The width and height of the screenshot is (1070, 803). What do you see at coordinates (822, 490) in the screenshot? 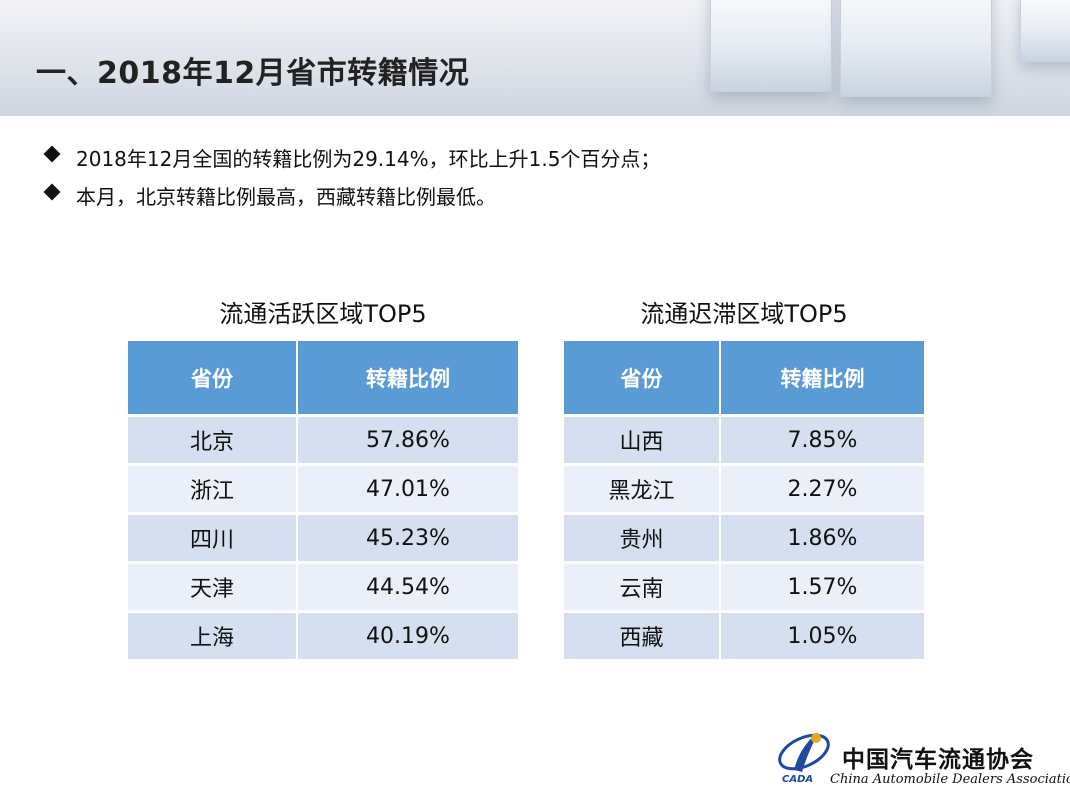
I see `ratio-cell: 2.27%` at bounding box center [822, 490].